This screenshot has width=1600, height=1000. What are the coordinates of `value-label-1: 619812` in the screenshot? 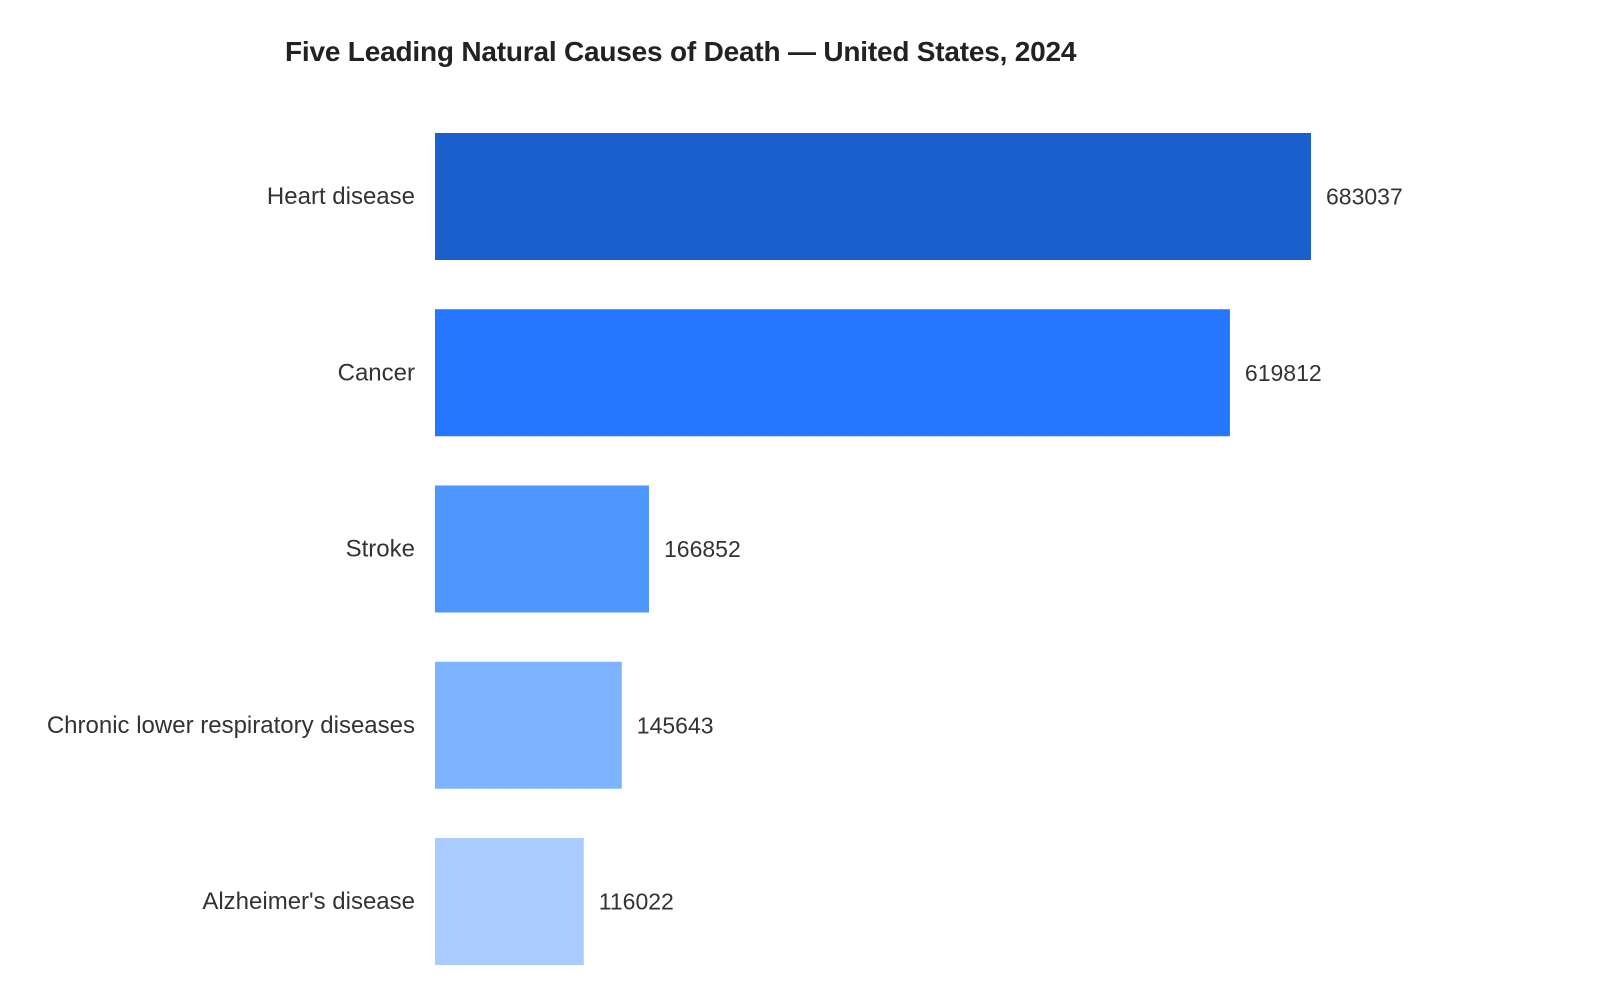 It's located at (1283, 373).